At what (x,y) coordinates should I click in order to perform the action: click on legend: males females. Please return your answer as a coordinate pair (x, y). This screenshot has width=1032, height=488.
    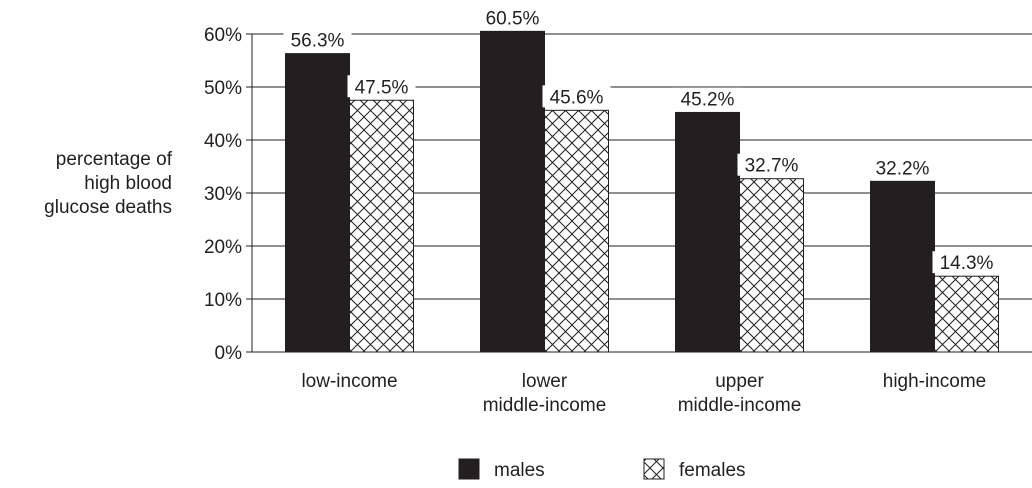
    Looking at the image, I should click on (602, 469).